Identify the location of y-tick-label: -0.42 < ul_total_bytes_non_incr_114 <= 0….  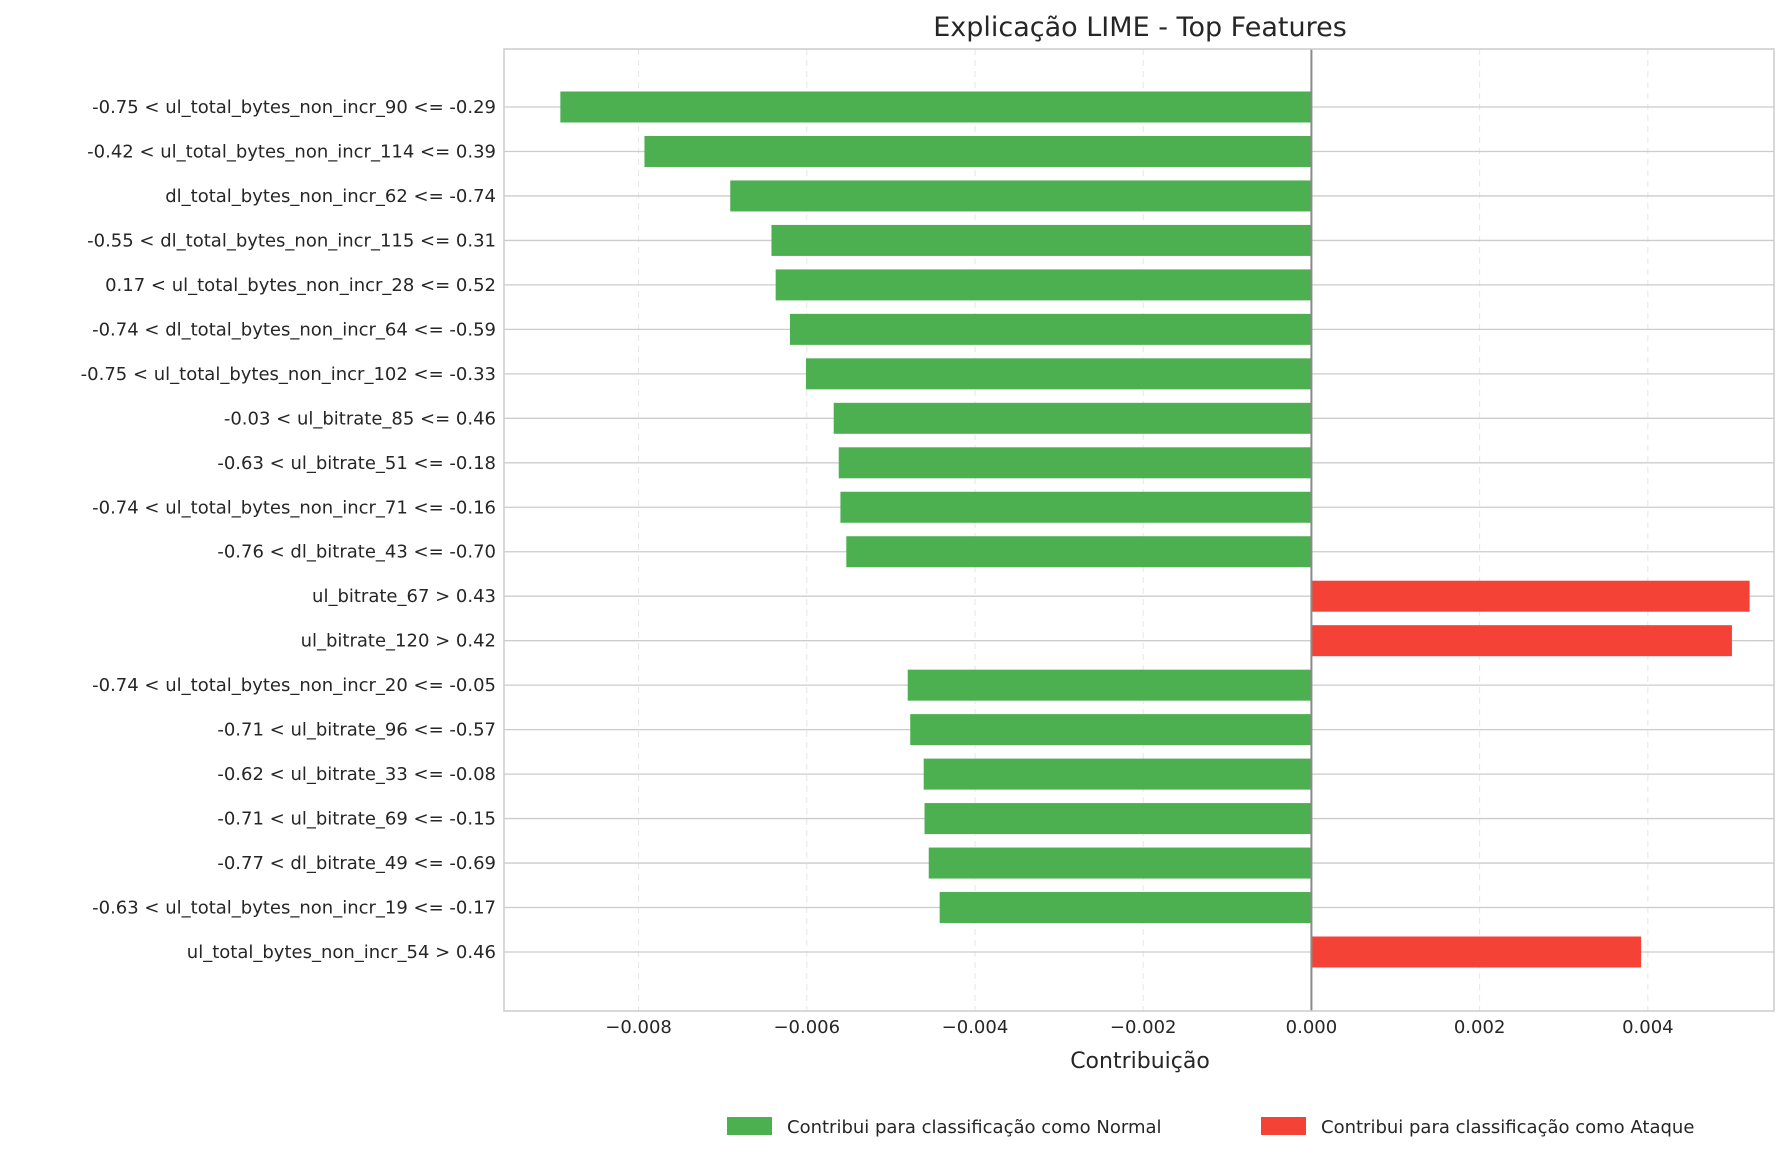
(291, 151).